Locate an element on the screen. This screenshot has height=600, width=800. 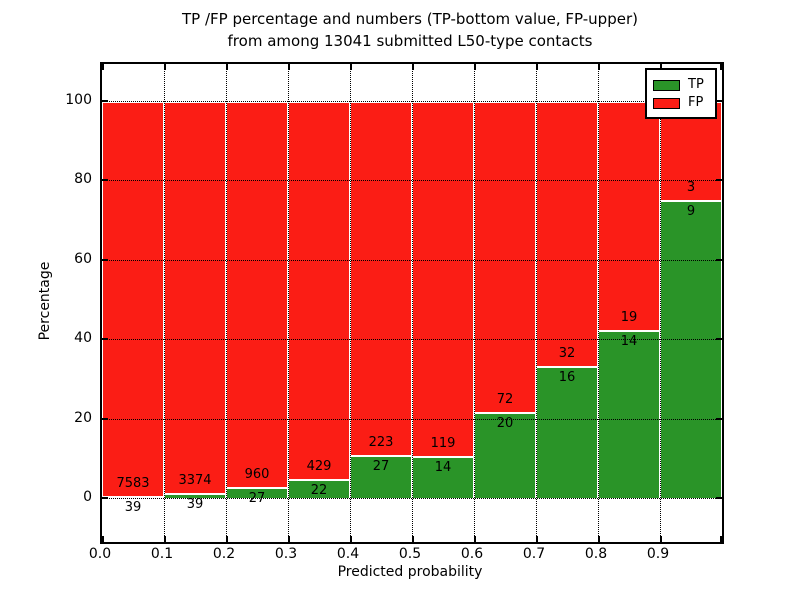
fp-count-label: 960 is located at coordinates (257, 475).